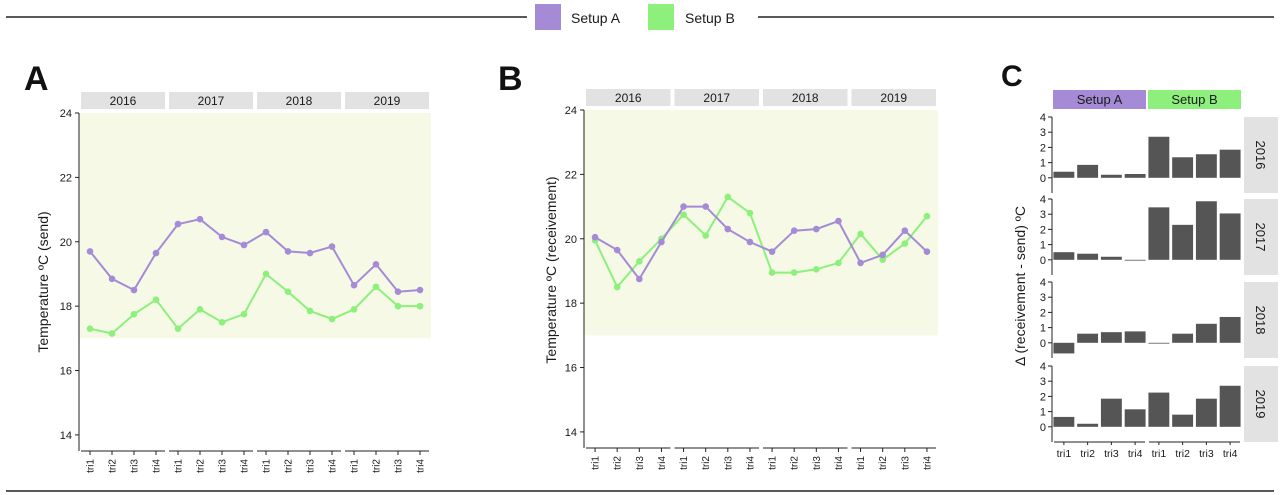 The width and height of the screenshot is (1280, 495). What do you see at coordinates (66, 243) in the screenshot?
I see `a-y-tick-label-20: 20` at bounding box center [66, 243].